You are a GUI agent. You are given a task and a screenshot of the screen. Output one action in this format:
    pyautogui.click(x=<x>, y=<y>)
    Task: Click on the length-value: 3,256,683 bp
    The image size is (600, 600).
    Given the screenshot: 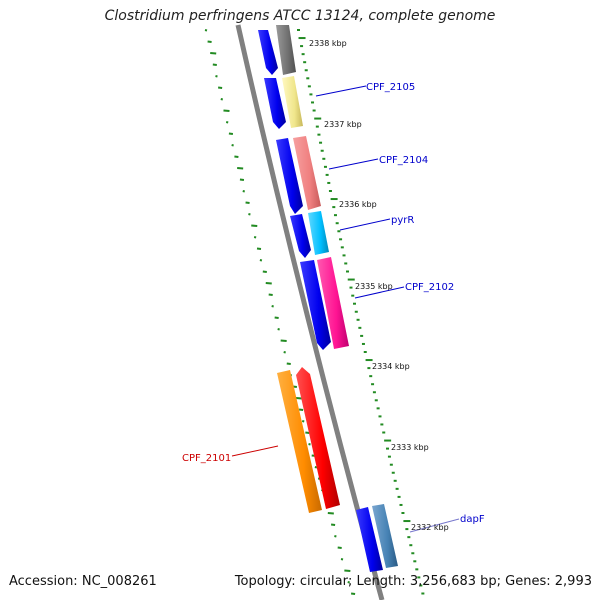 What is the action you would take?
    pyautogui.click(x=453, y=581)
    